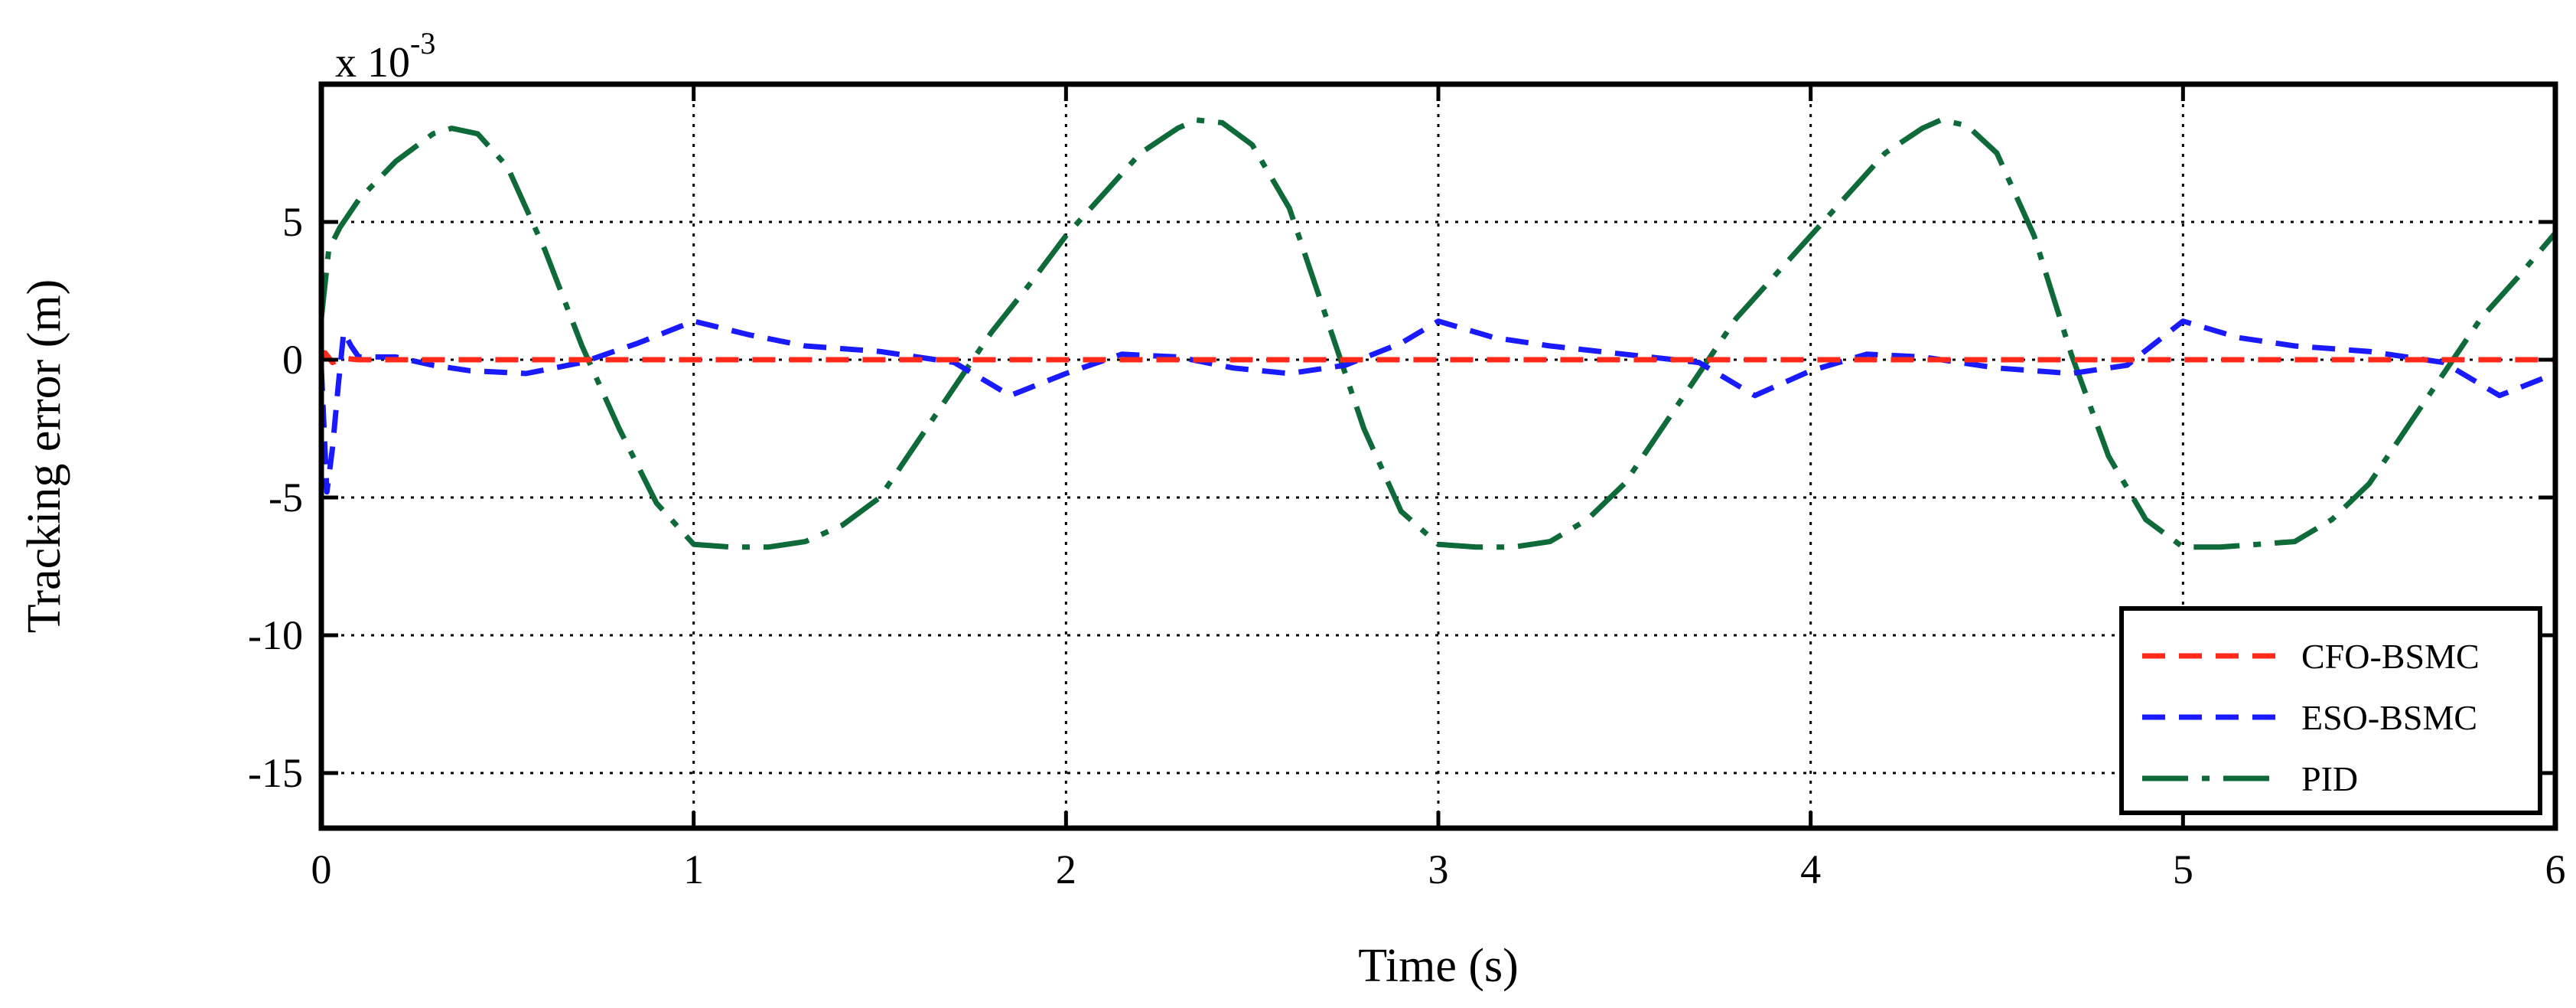 This screenshot has width=2576, height=1008. I want to click on x-tick-label: 6, so click(2556, 869).